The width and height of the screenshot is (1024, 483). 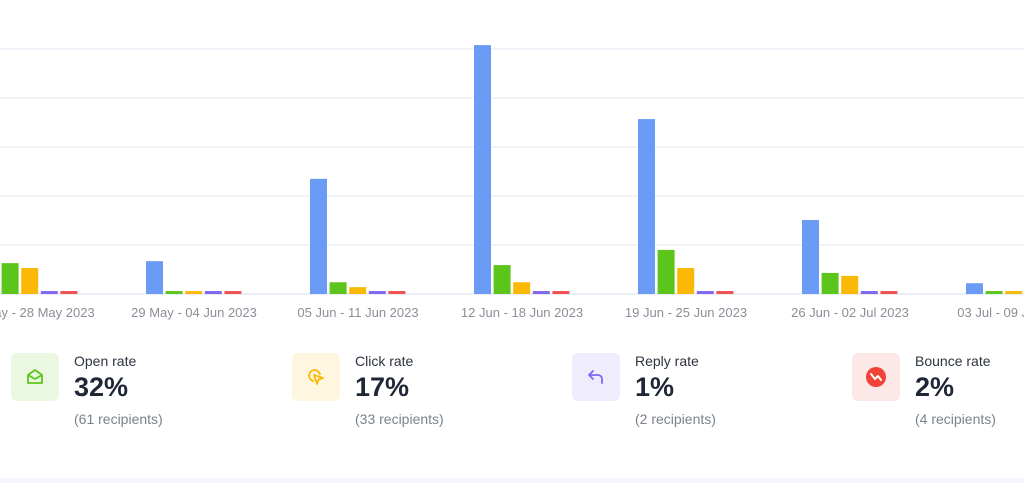 I want to click on stat-click-rate: Click rate 17% (33 recipients), so click(x=422, y=393).